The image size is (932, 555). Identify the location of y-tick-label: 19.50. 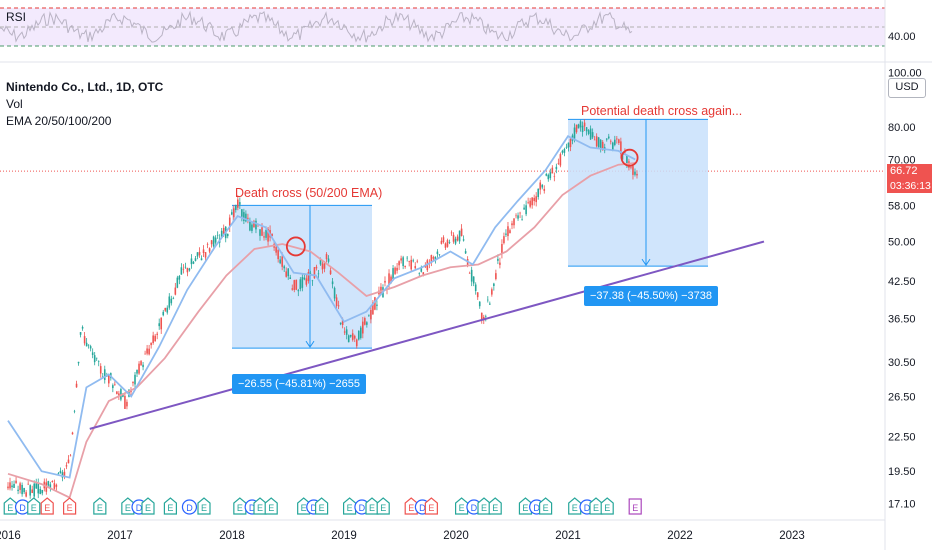
(902, 472).